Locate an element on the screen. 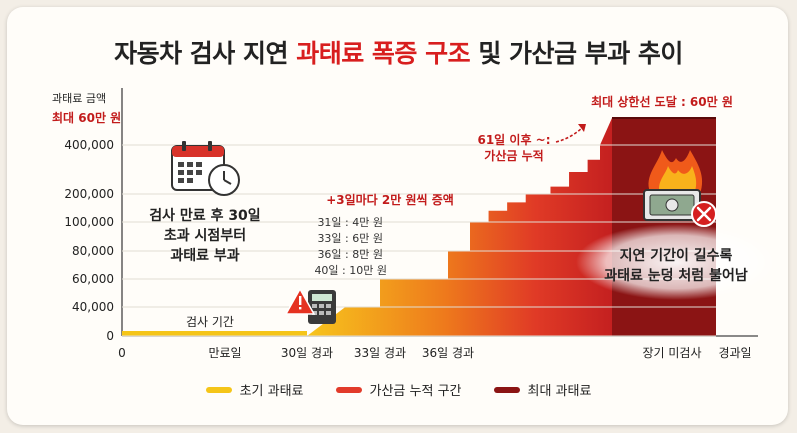 The image size is (797, 433). warning-calculator-icon is located at coordinates (310, 305).